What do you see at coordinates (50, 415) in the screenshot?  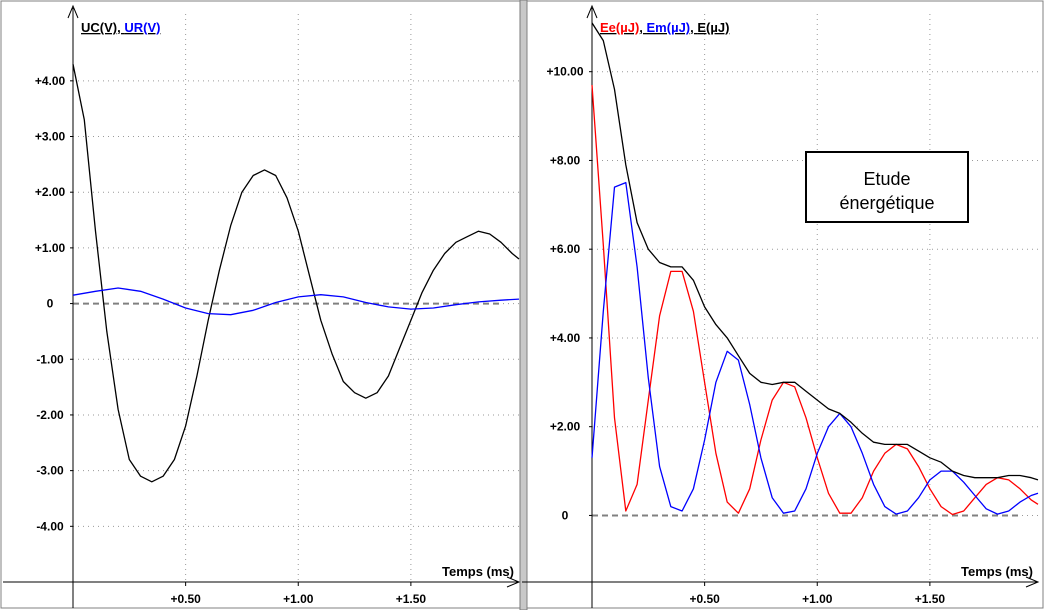 I see `y-tick-label: -2.00` at bounding box center [50, 415].